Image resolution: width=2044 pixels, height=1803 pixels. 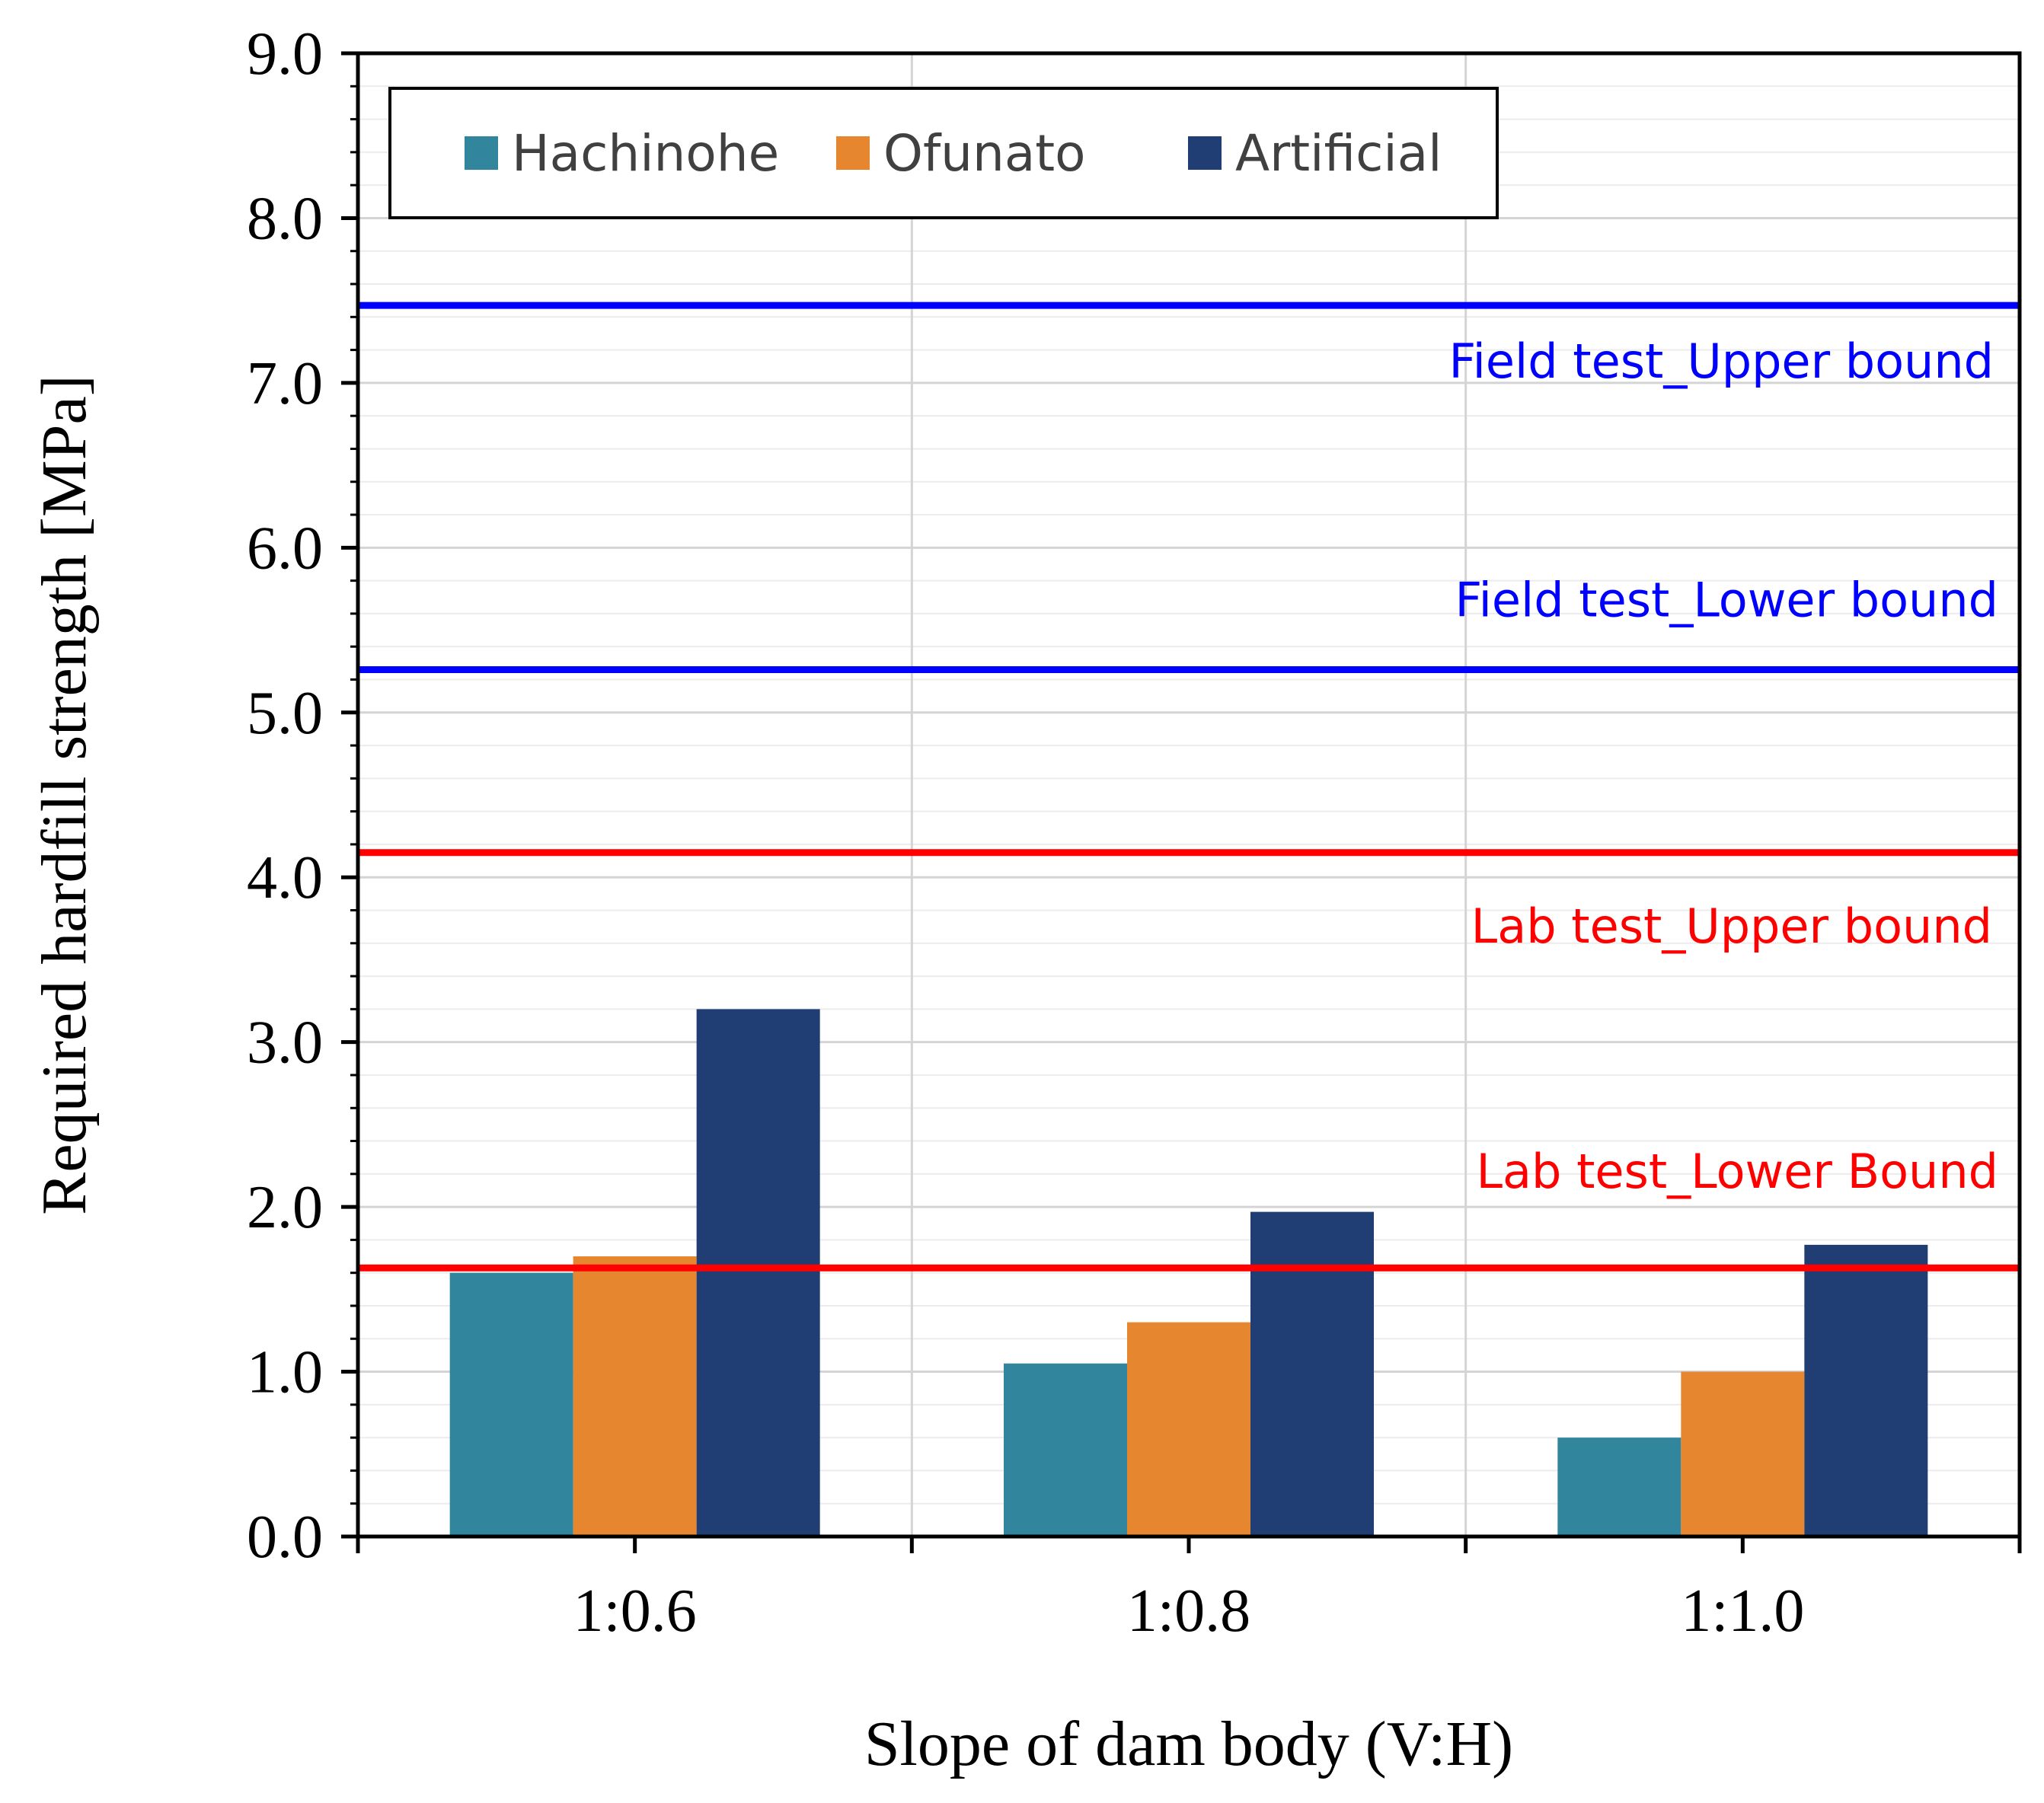 I want to click on legend-swatch-ofunato, so click(x=853, y=153).